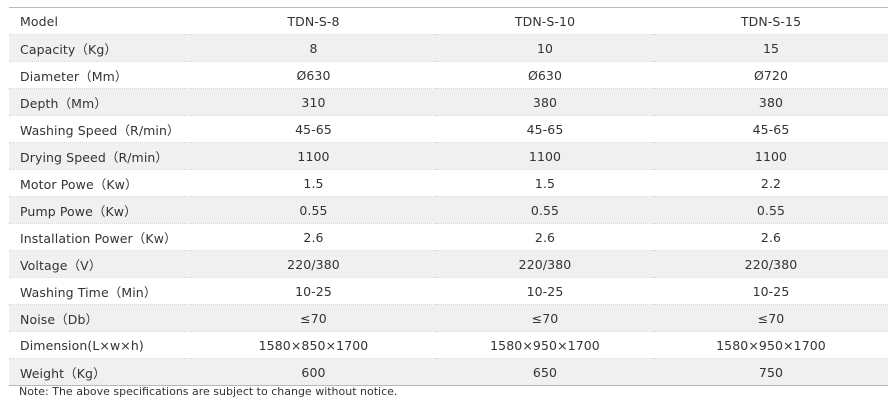  I want to click on spec-value-cell: Ø720, so click(771, 75).